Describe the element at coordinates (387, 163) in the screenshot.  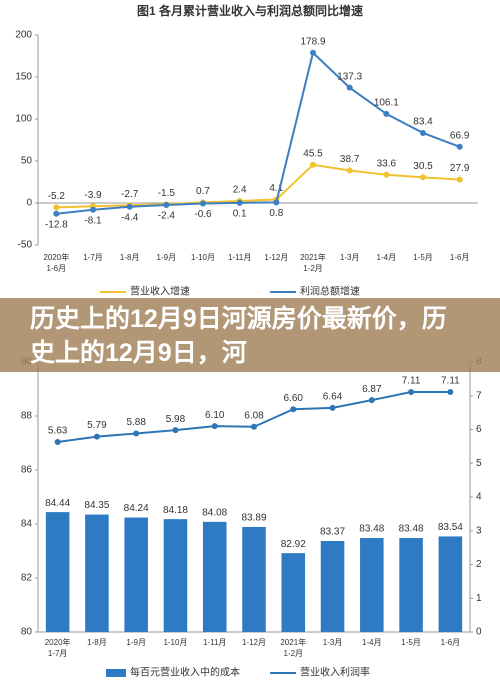
I see `value-label: 33.6` at that location.